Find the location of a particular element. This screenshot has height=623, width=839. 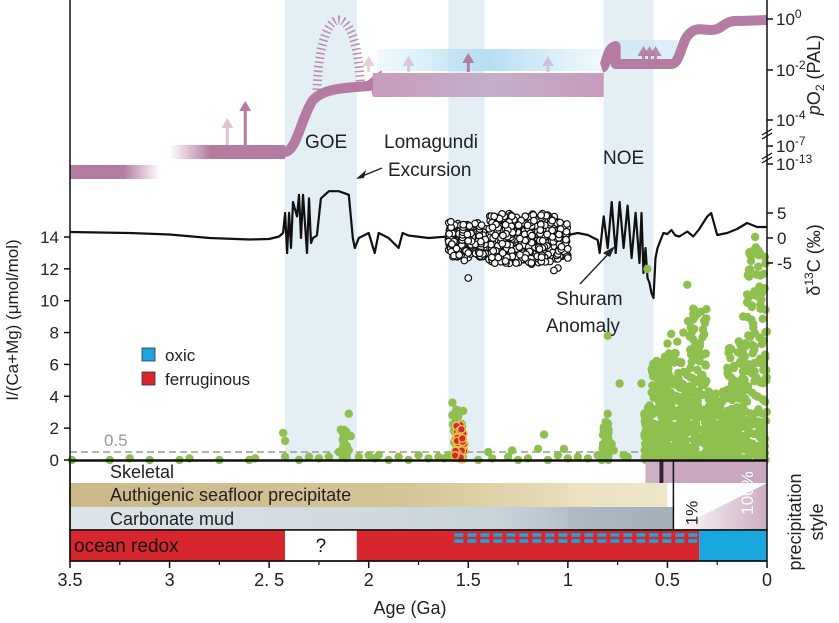

d13c-panel is located at coordinates (418, 245).